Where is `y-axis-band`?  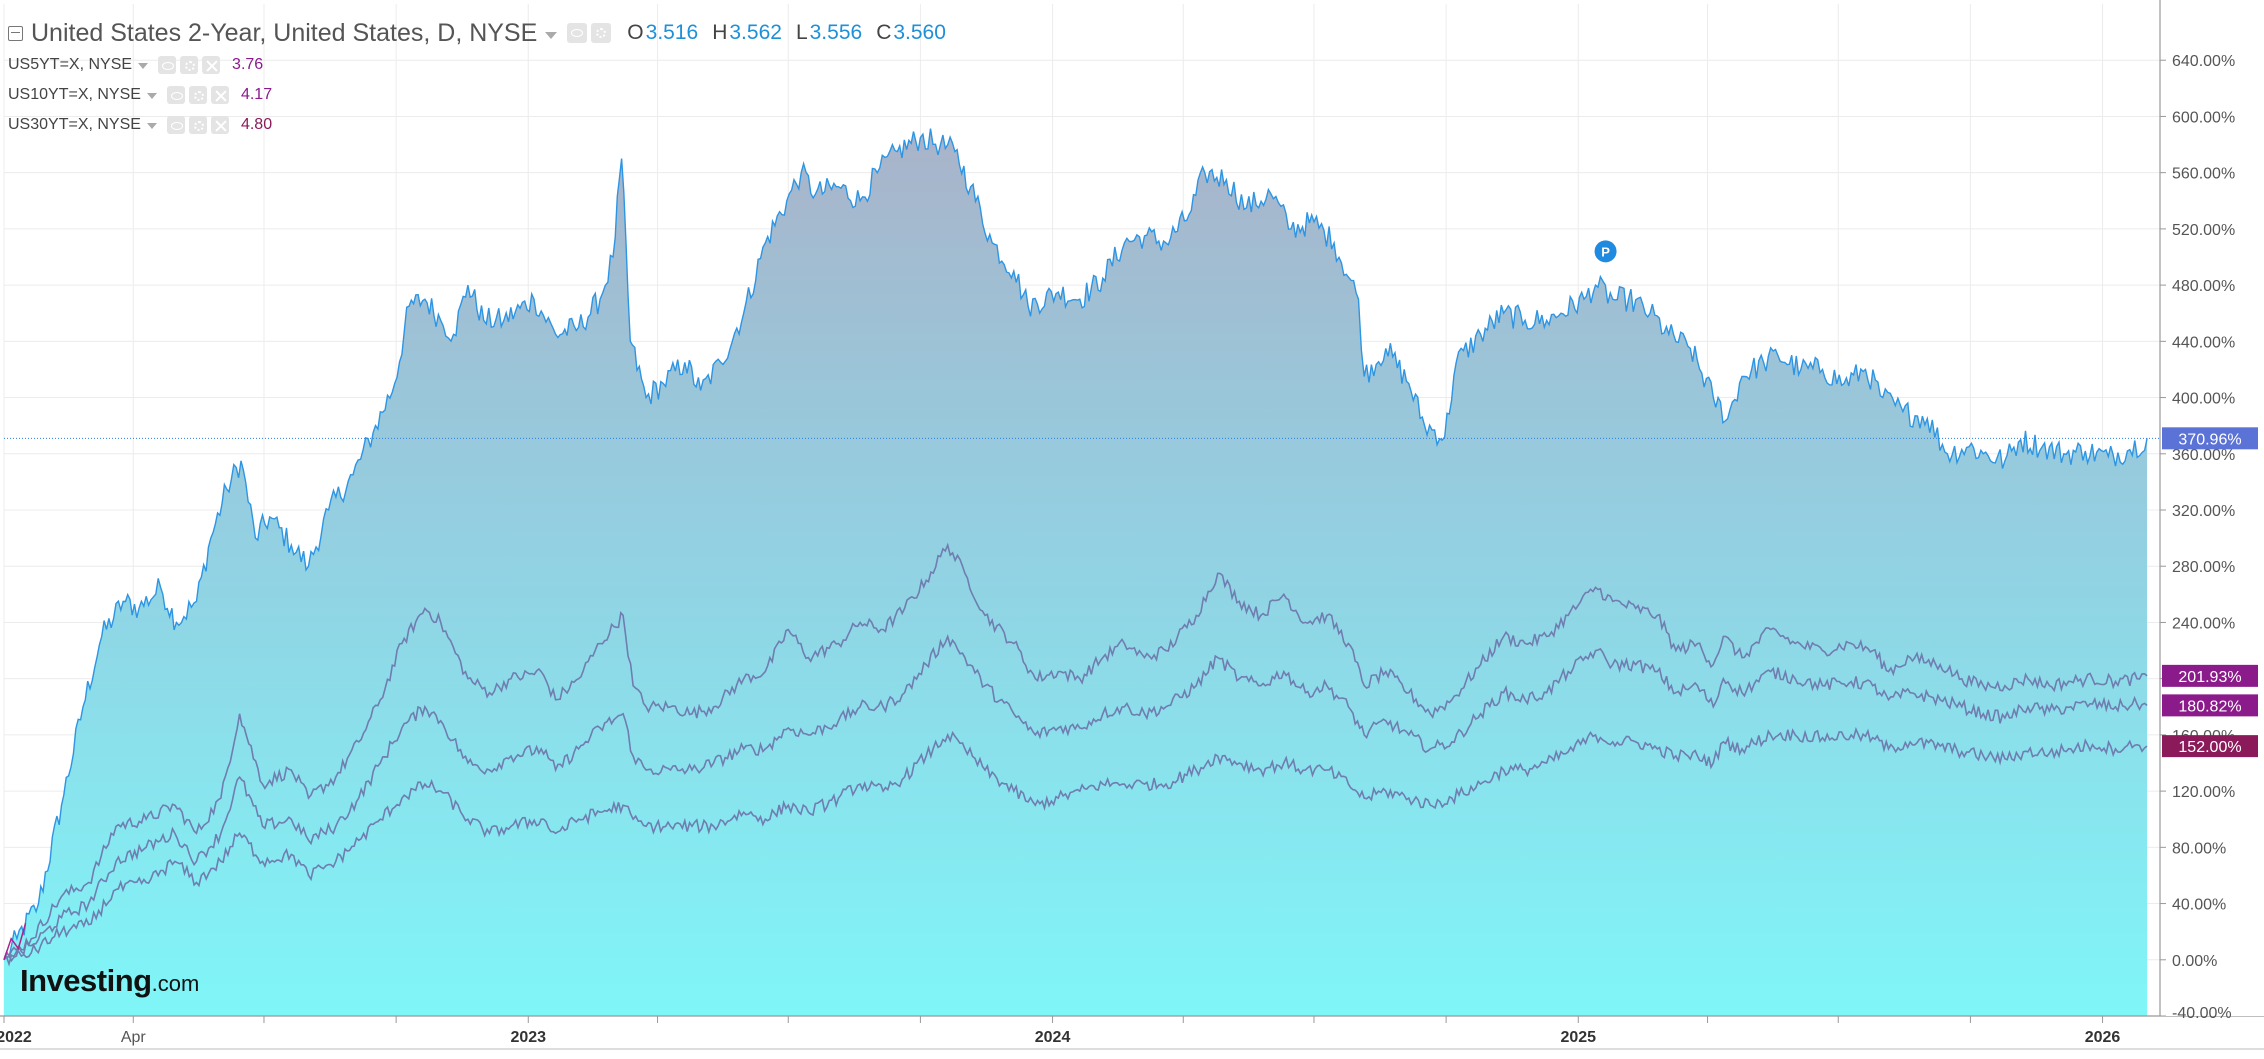 y-axis-band is located at coordinates (2212, 508).